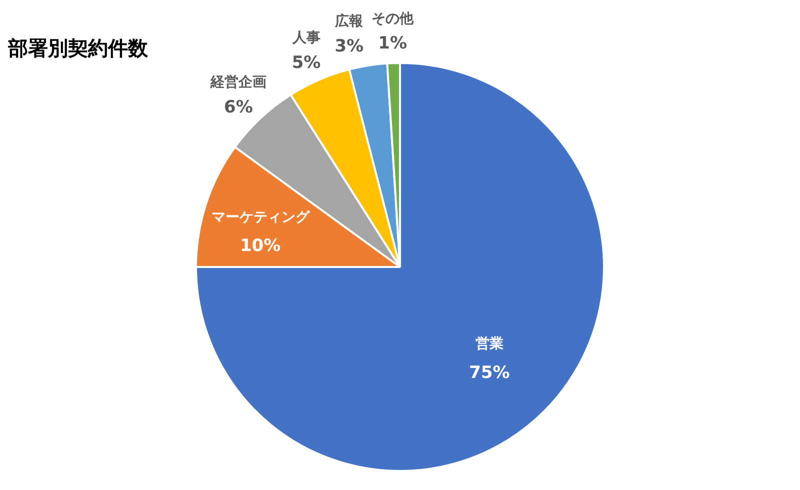  Describe the element at coordinates (238, 107) in the screenshot. I see `data-label: 6%` at that location.